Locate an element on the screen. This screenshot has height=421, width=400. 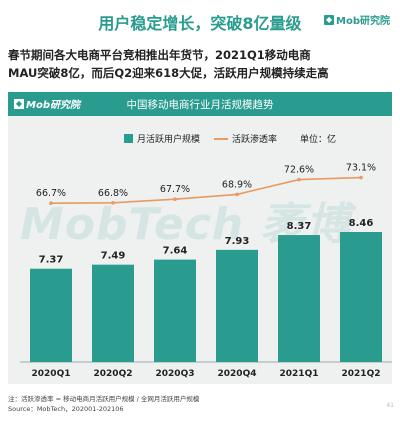
bar-label-2020Q1: 7.37 is located at coordinates (51, 260).